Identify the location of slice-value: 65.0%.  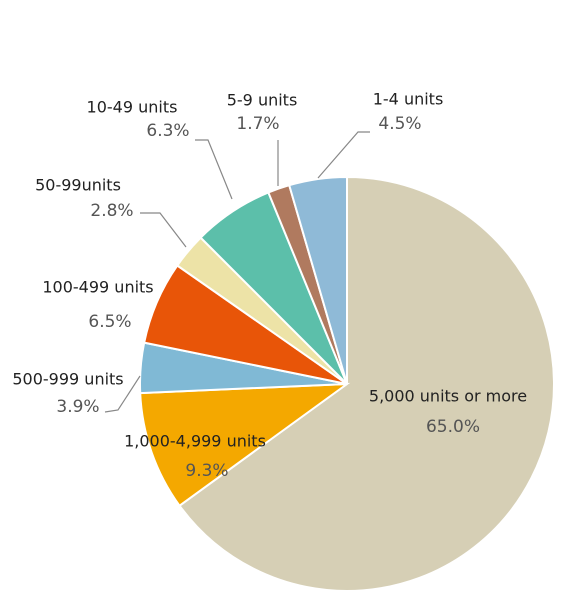
(453, 427).